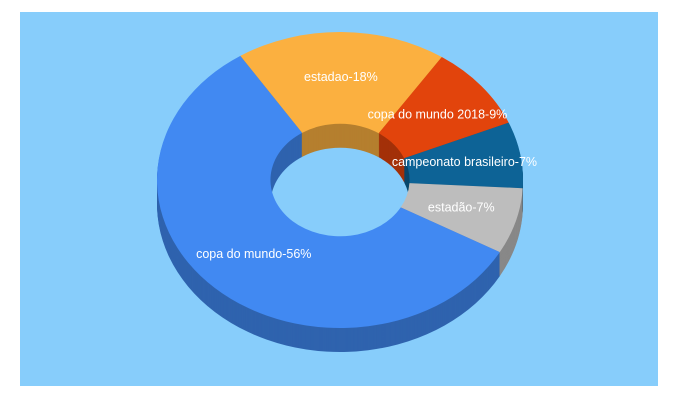  Describe the element at coordinates (461, 208) in the screenshot. I see `data-label: estadão-7%` at that location.